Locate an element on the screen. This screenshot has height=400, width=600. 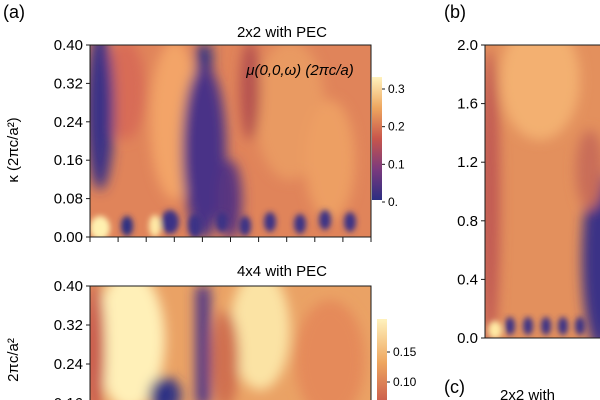
panel-b-ytick-tick-label: 0.8 is located at coordinates (467, 221).